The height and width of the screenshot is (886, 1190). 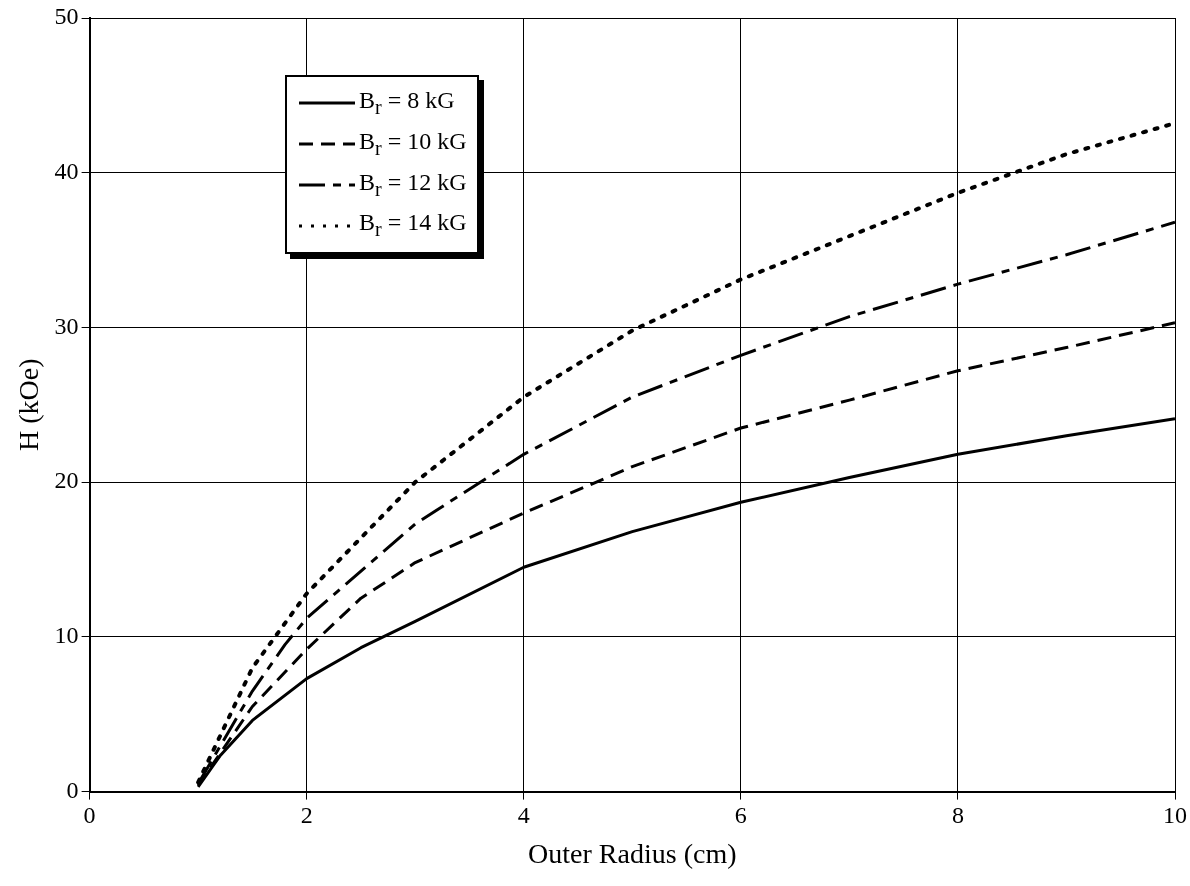 I want to click on legend-label: B$_{r}$ = 12 kG, so click(x=413, y=184).